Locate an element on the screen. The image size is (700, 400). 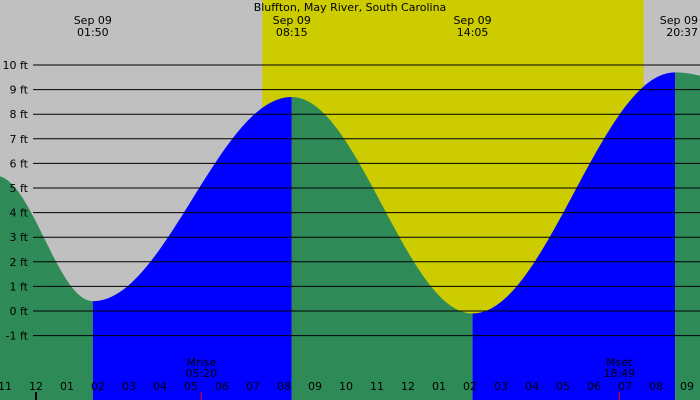
y-tick-label: 3 ft is located at coordinates (19, 237).